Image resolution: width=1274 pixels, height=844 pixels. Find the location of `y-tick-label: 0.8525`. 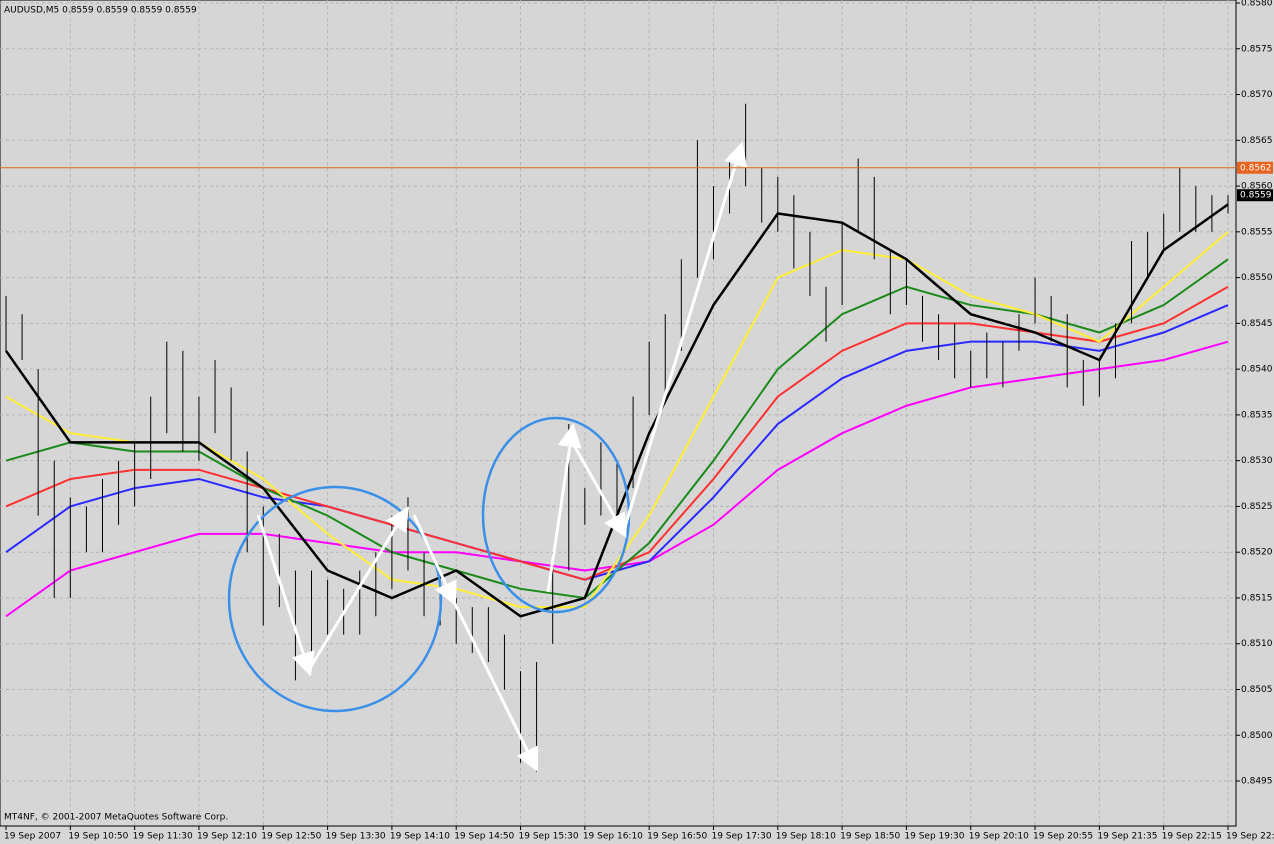

y-tick-label: 0.8525 is located at coordinates (1257, 507).